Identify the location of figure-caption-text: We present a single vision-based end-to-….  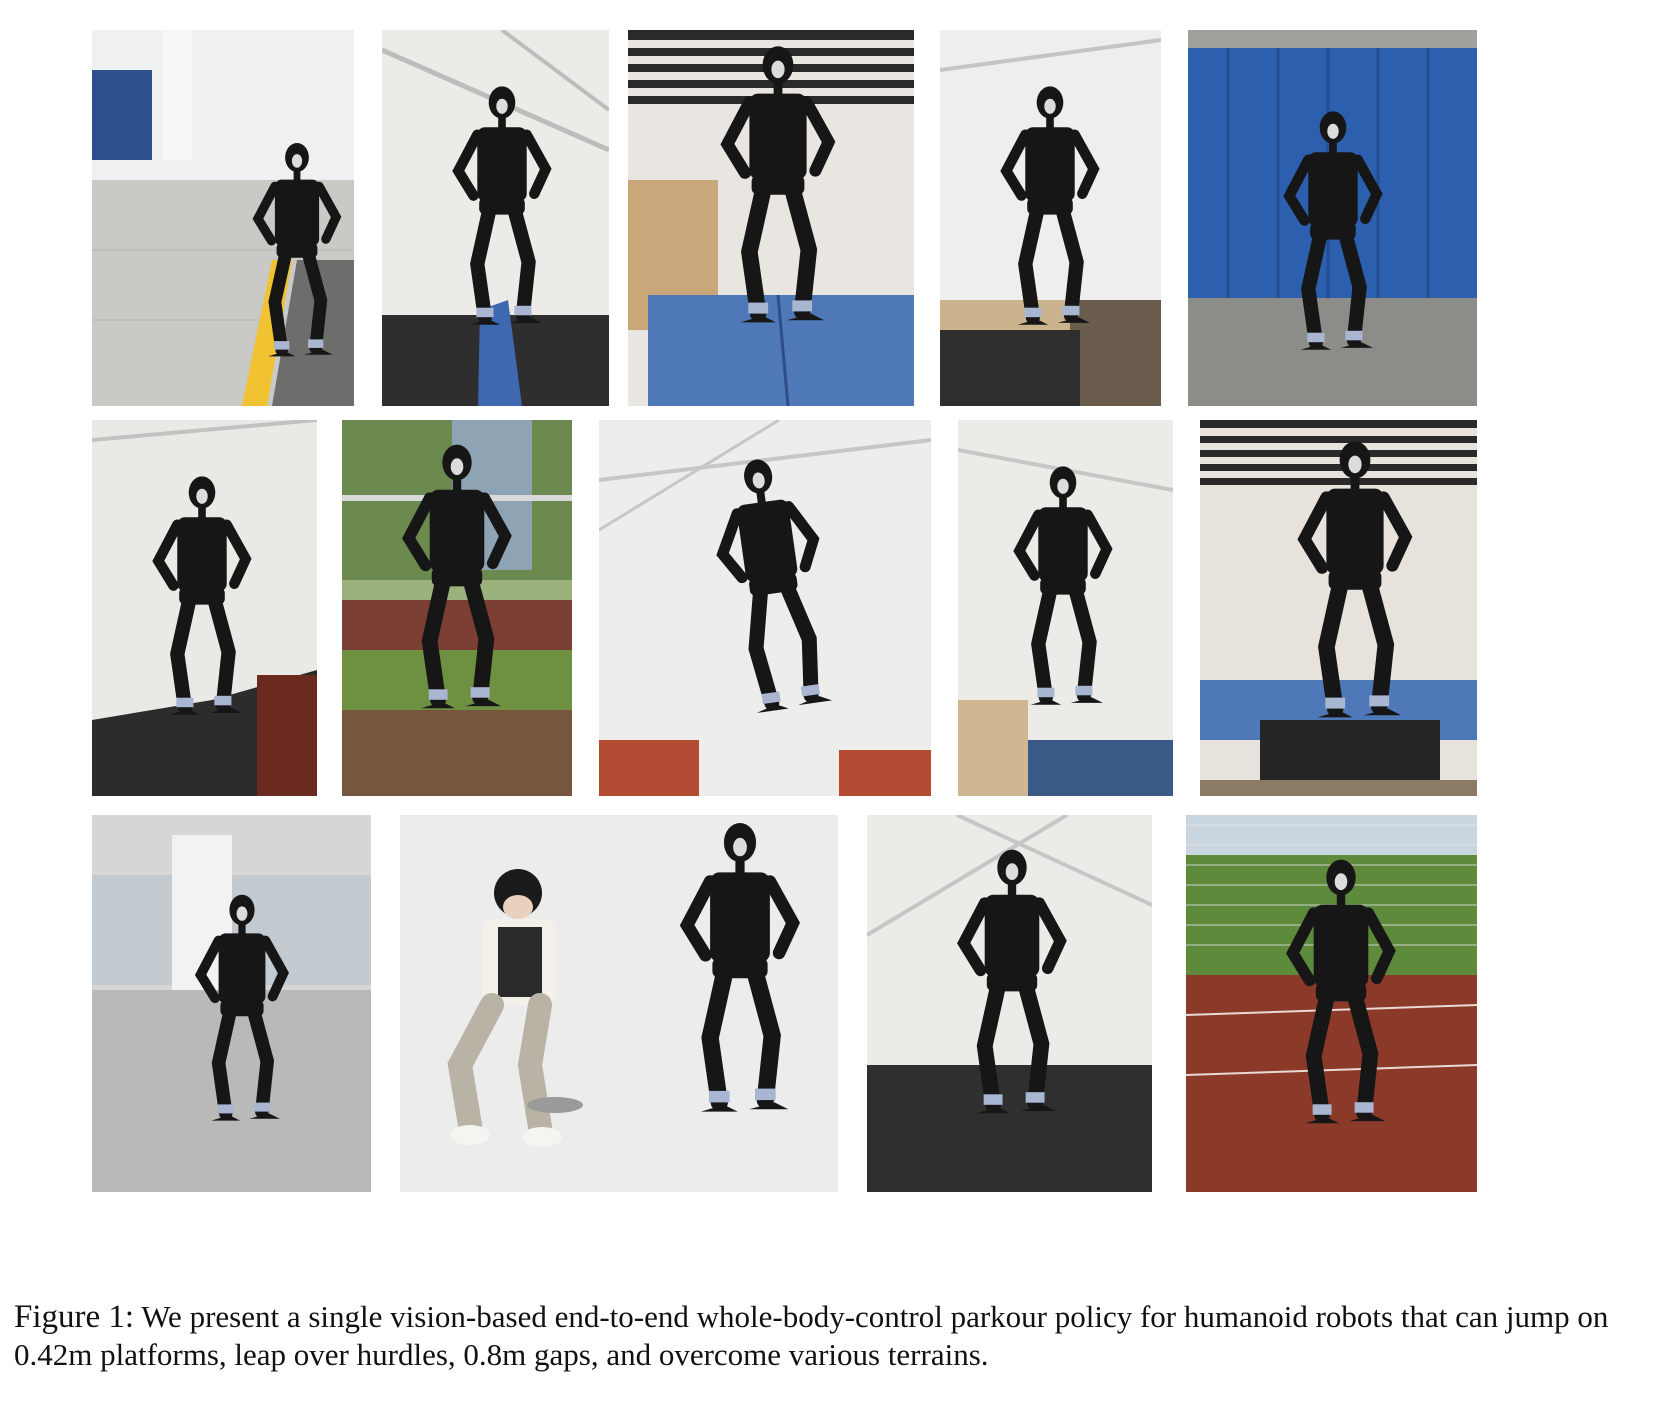
(811, 1335).